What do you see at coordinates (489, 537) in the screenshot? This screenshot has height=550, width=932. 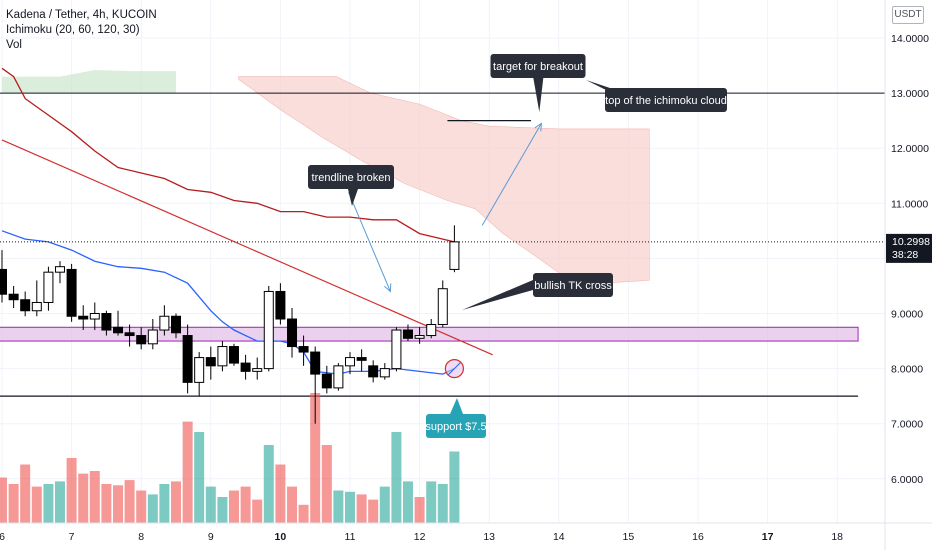 I see `x-tick-label: 13` at bounding box center [489, 537].